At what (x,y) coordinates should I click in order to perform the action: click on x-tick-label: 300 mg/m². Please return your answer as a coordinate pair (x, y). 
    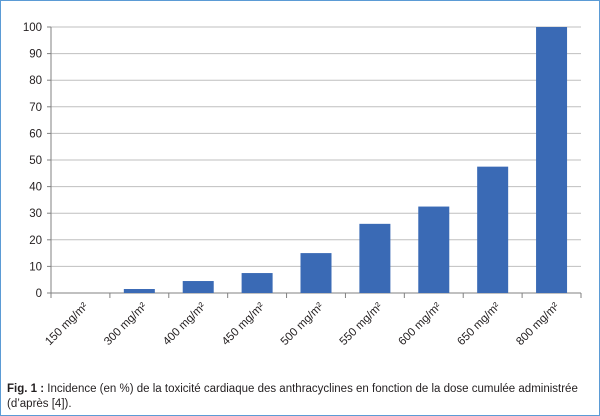
    Looking at the image, I should click on (125, 324).